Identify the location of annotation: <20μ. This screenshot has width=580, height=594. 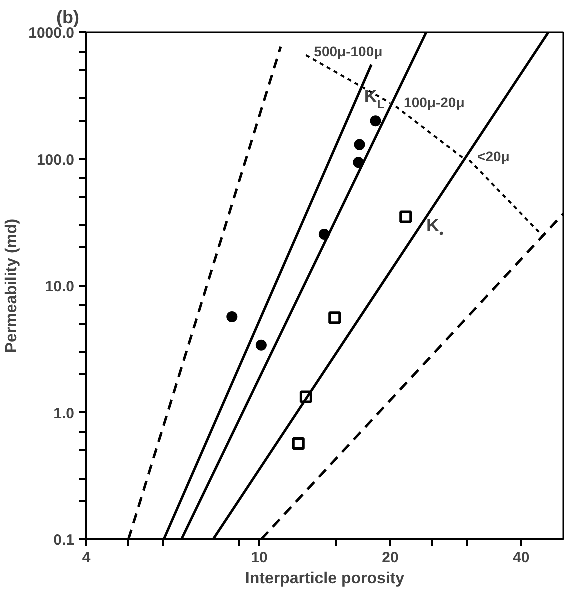
(494, 156).